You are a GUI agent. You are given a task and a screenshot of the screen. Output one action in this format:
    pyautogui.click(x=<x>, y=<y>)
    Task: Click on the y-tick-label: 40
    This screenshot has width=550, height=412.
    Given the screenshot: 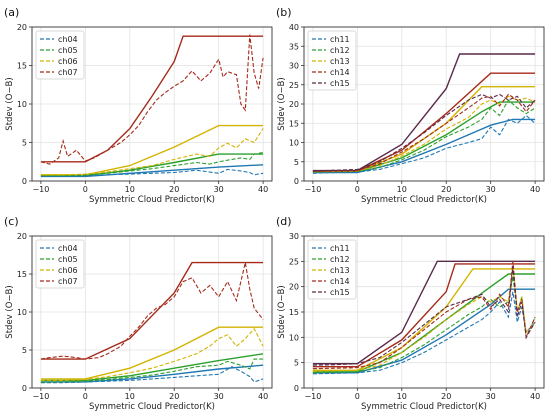 What is the action you would take?
    pyautogui.click(x=294, y=27)
    